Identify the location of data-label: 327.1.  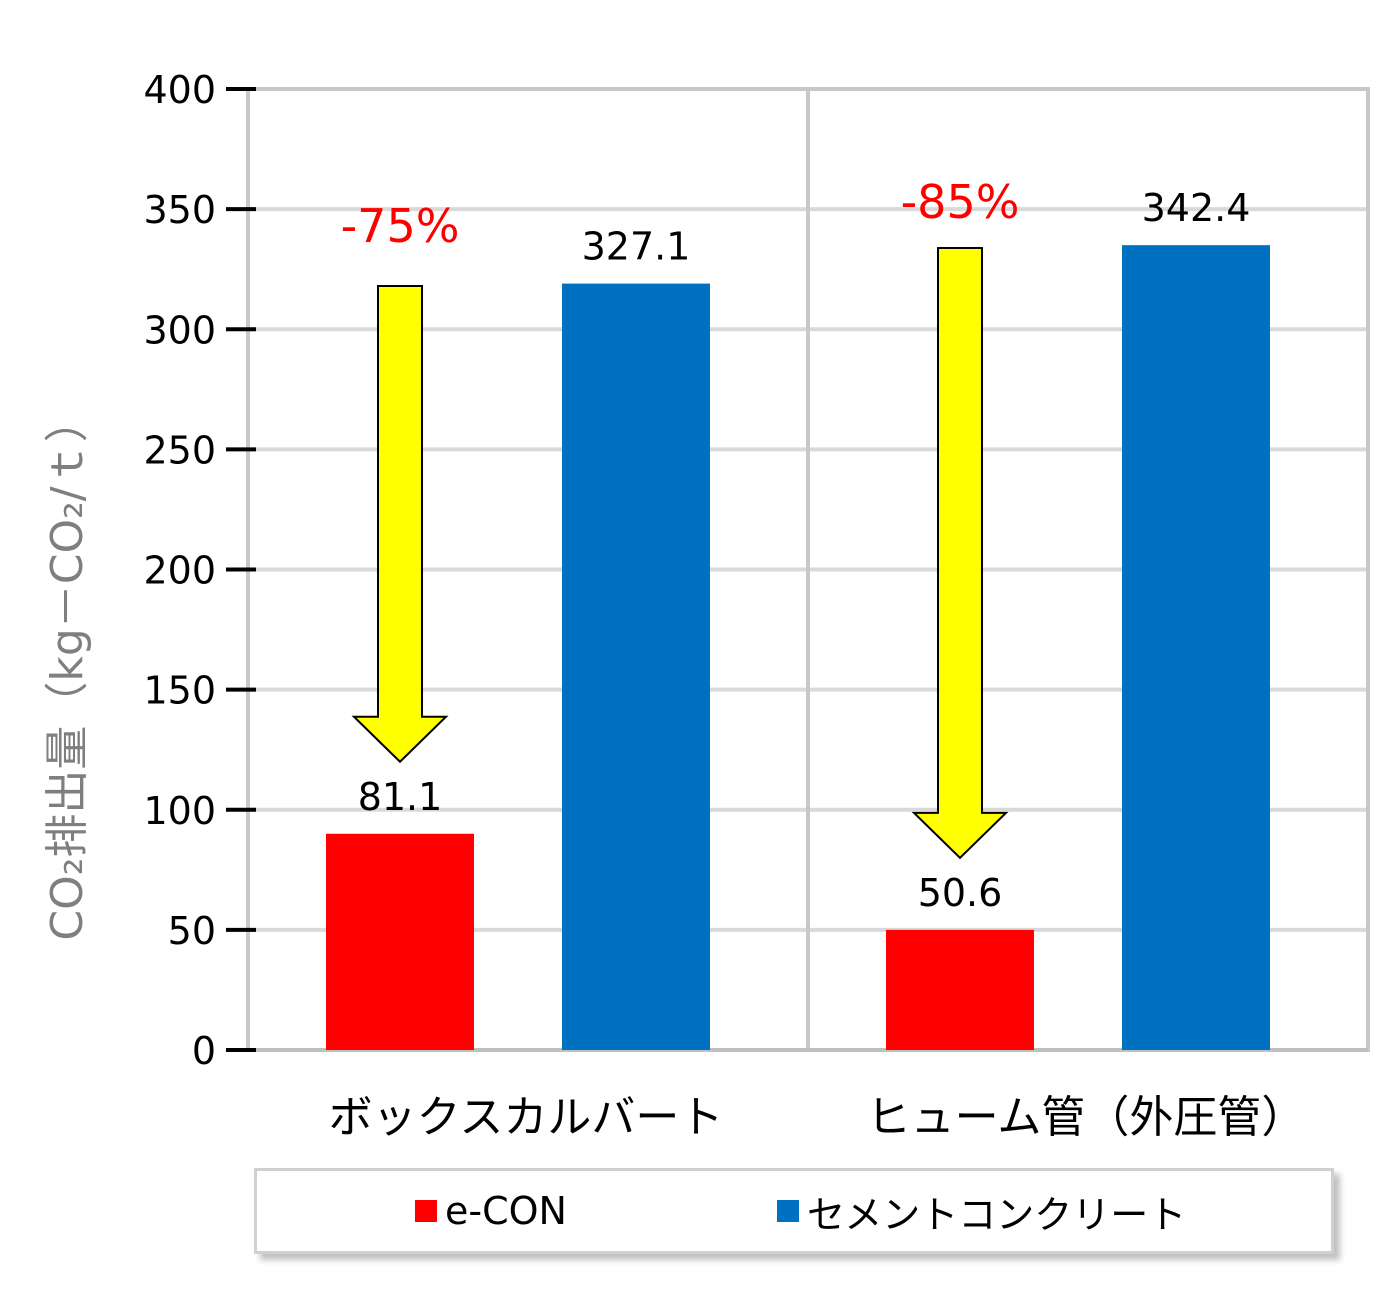
(636, 247).